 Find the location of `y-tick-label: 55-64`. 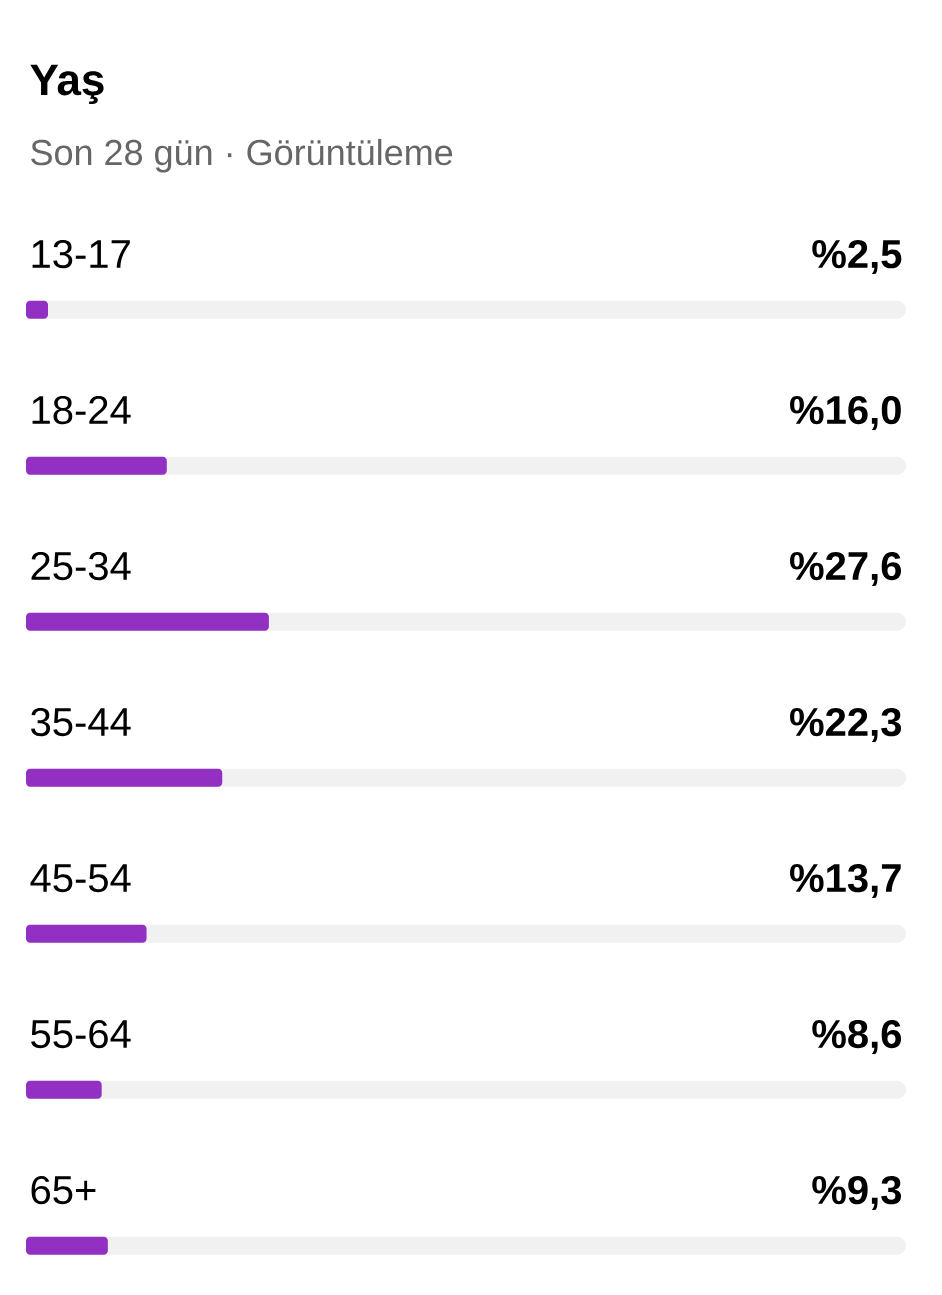

y-tick-label: 55-64 is located at coordinates (81, 1034).